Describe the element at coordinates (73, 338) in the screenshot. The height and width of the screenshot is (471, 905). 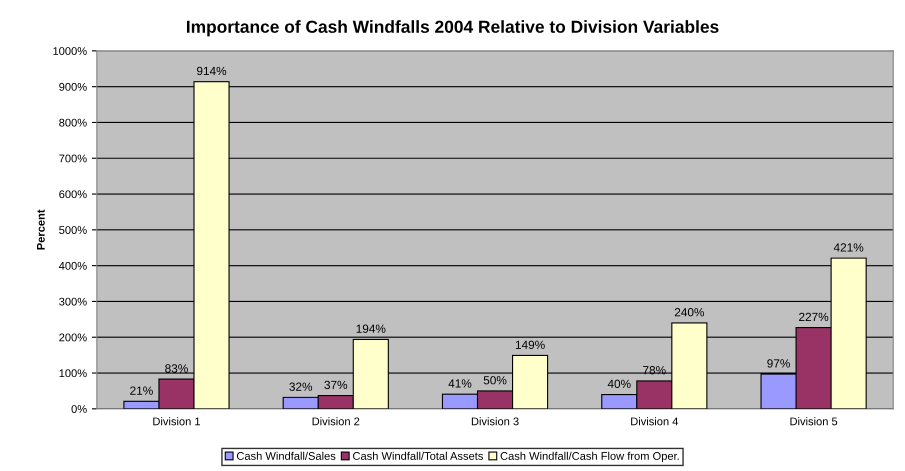
I see `y-tick-label: 200%` at that location.